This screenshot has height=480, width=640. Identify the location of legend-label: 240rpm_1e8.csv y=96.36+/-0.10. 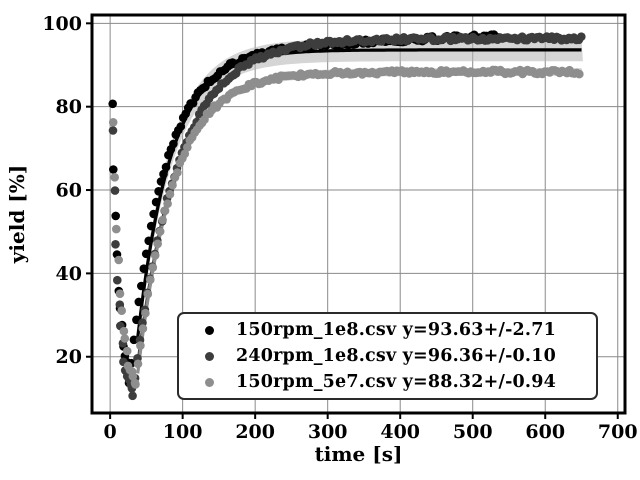
(396, 356).